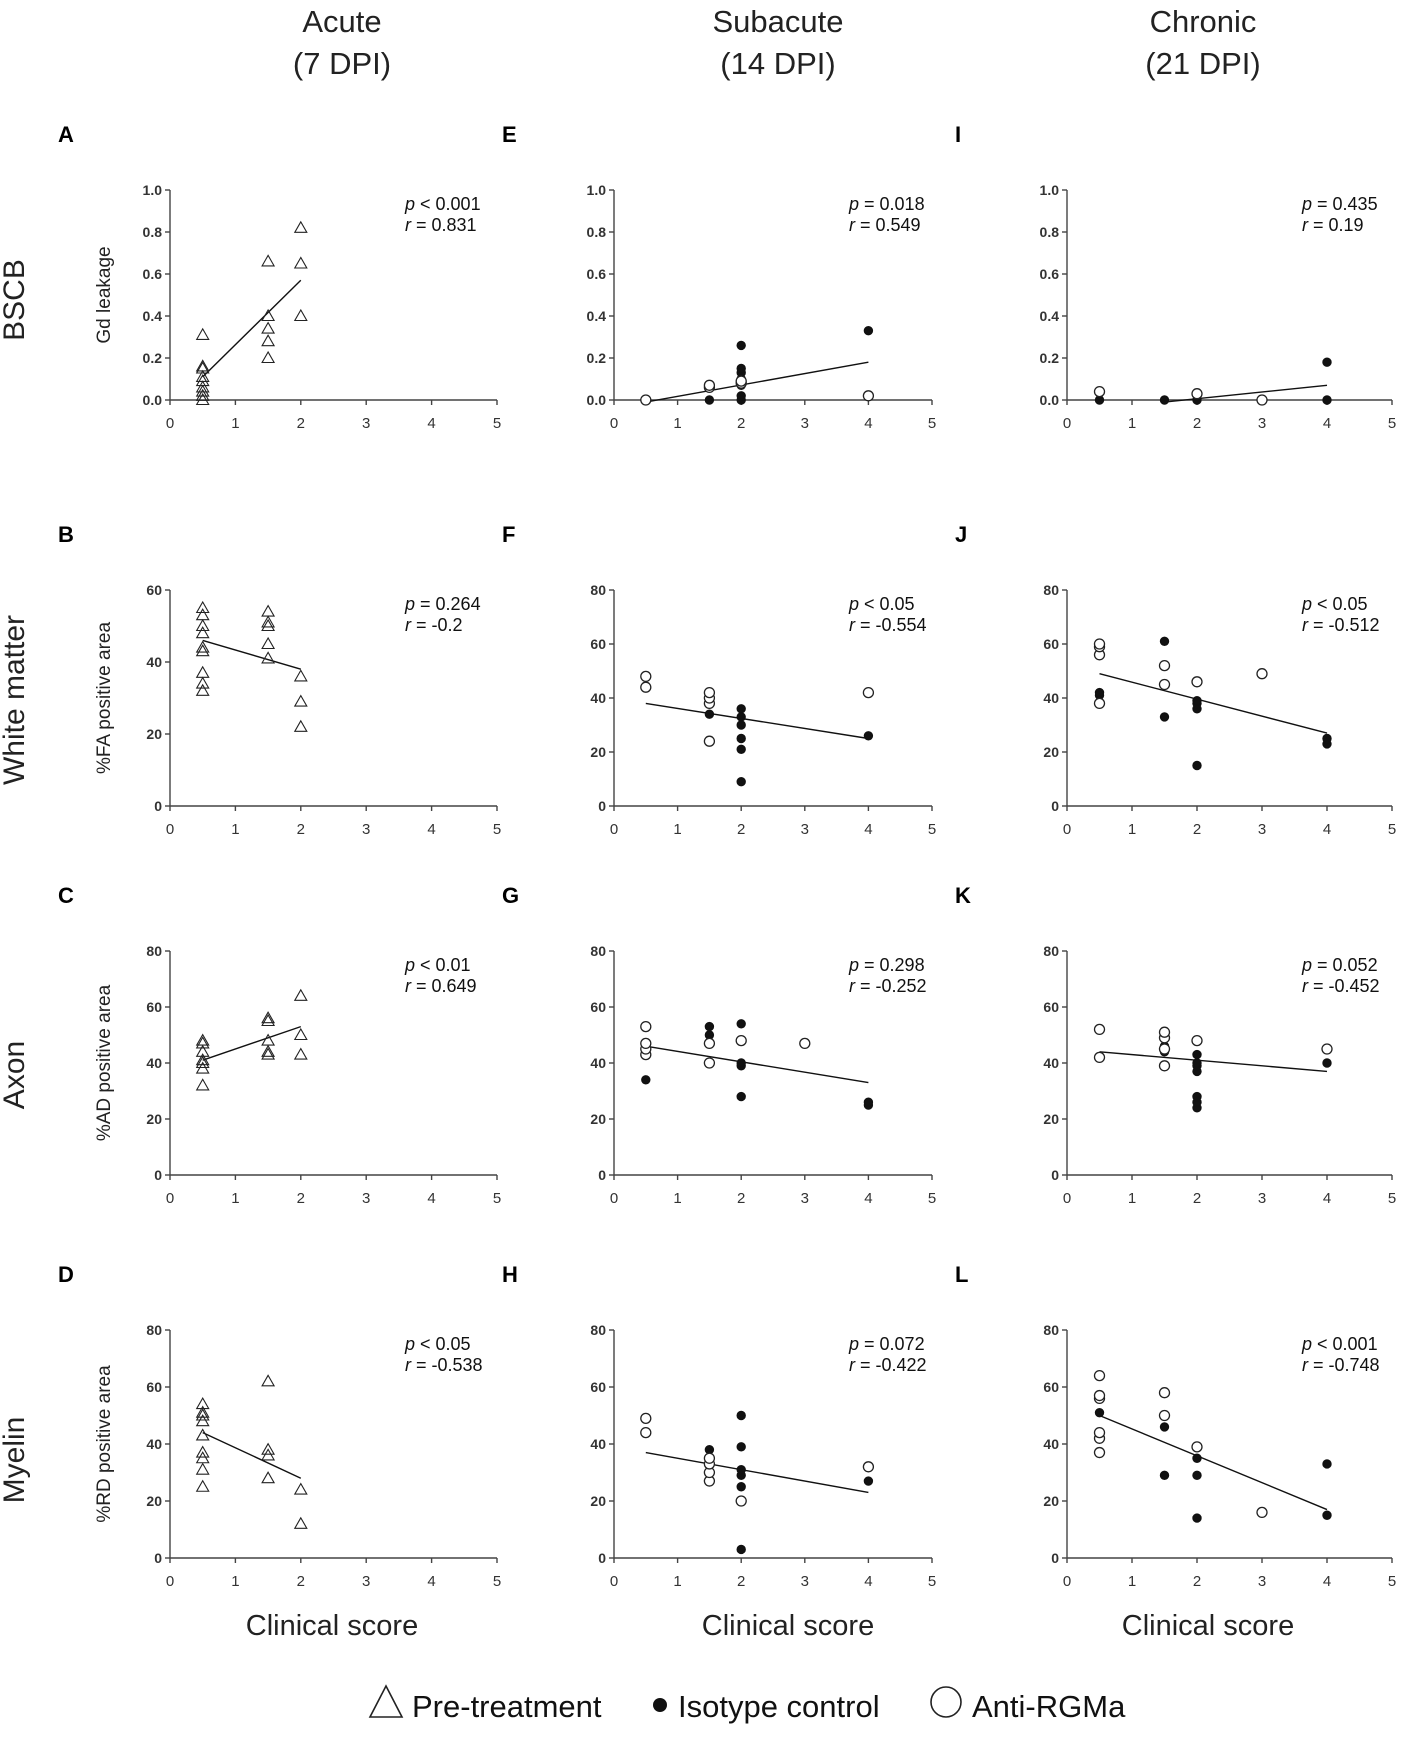  Describe the element at coordinates (886, 204) in the screenshot. I see `p-value-text: p = 0.018` at that location.